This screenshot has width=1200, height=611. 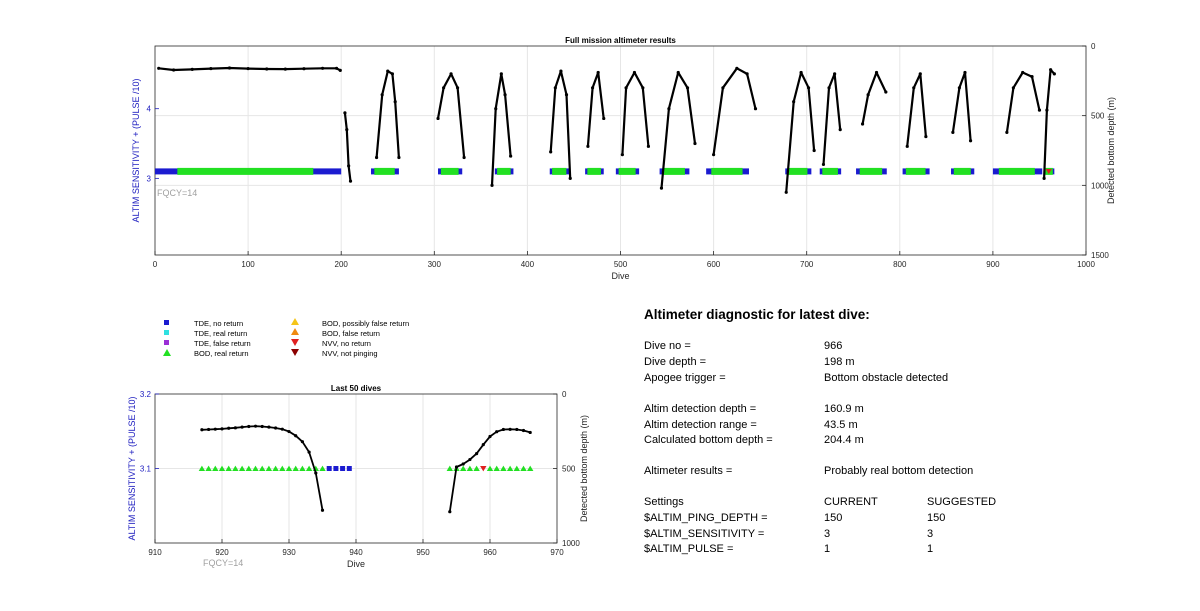 What do you see at coordinates (807, 264) in the screenshot?
I see `x-tick-label: 700` at bounding box center [807, 264].